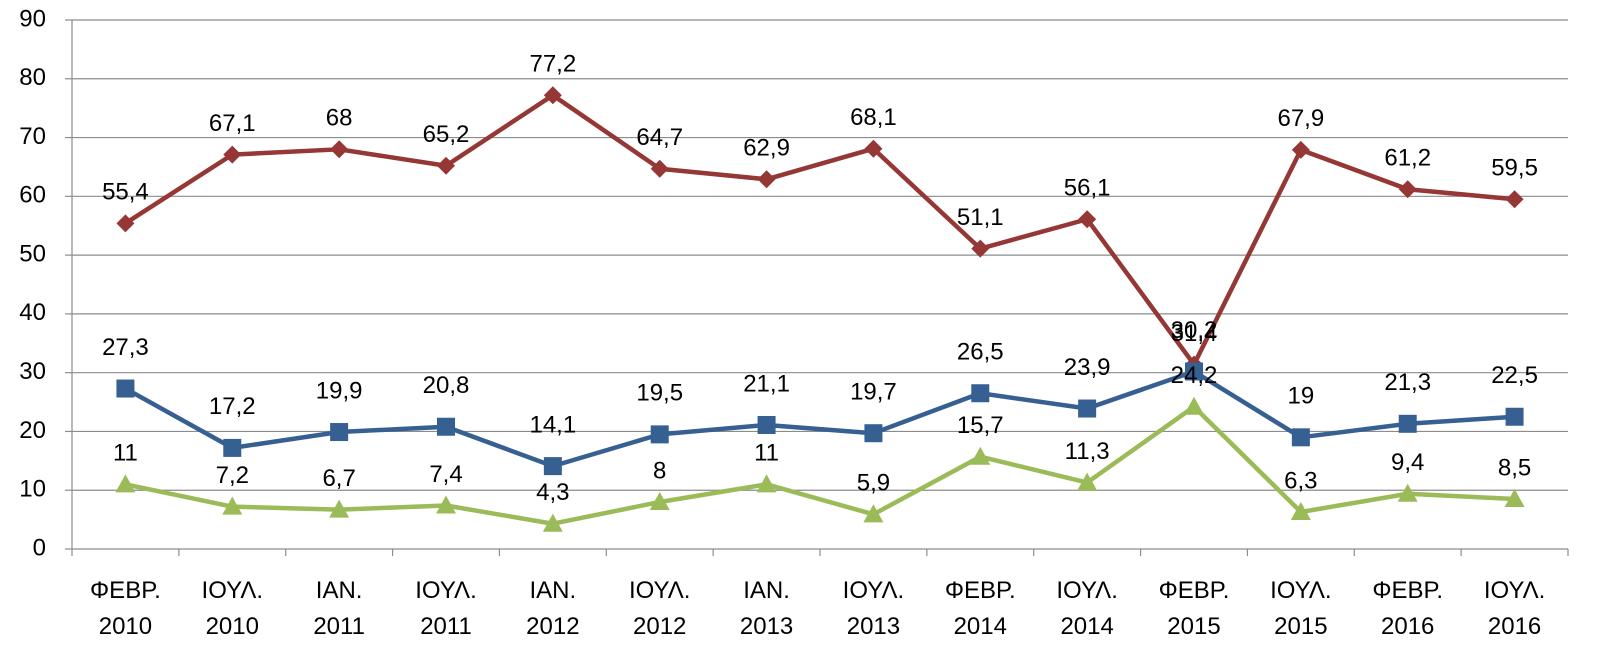 Image resolution: width=1600 pixels, height=657 pixels. I want to click on data-label: 11,3, so click(1087, 451).